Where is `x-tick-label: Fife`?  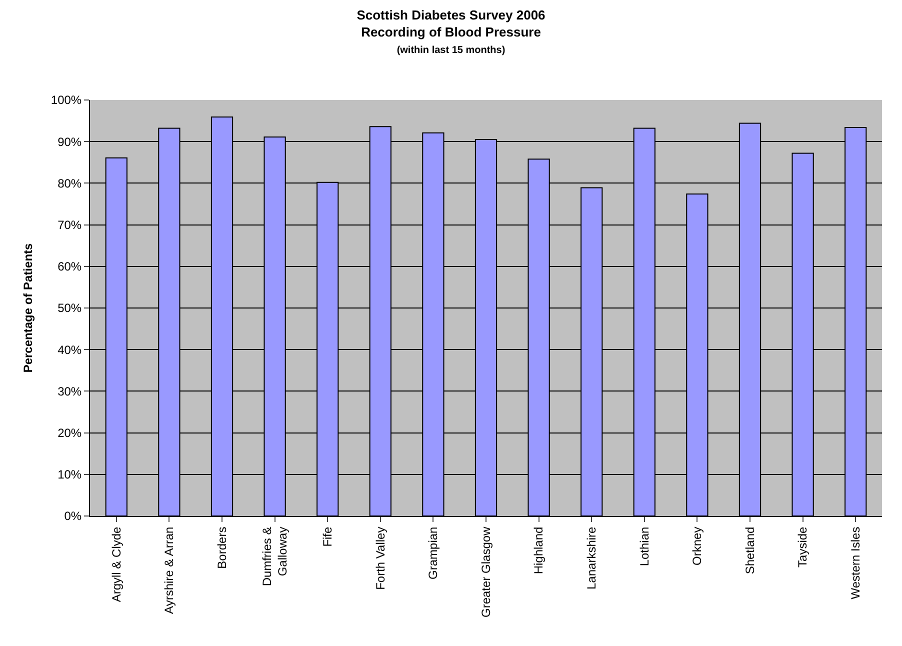
x-tick-label: Fife is located at coordinates (327, 536).